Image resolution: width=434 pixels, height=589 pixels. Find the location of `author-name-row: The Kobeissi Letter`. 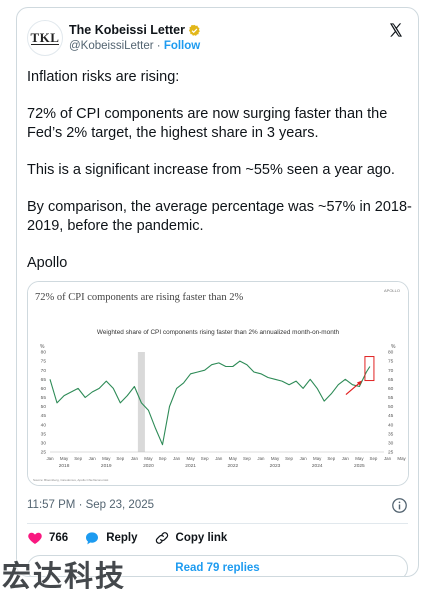

author-name-row: The Kobeissi Letter is located at coordinates (135, 30).